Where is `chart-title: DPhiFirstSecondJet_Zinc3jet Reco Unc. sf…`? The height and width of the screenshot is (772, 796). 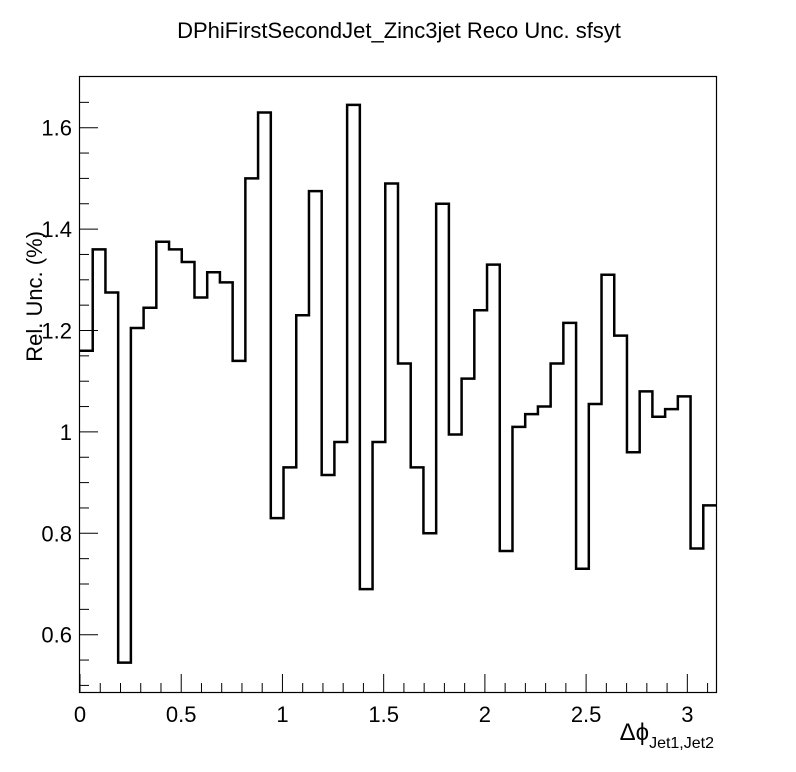
chart-title: DPhiFirstSecondJet_Zinc3jet Reco Unc. sf… is located at coordinates (399, 30).